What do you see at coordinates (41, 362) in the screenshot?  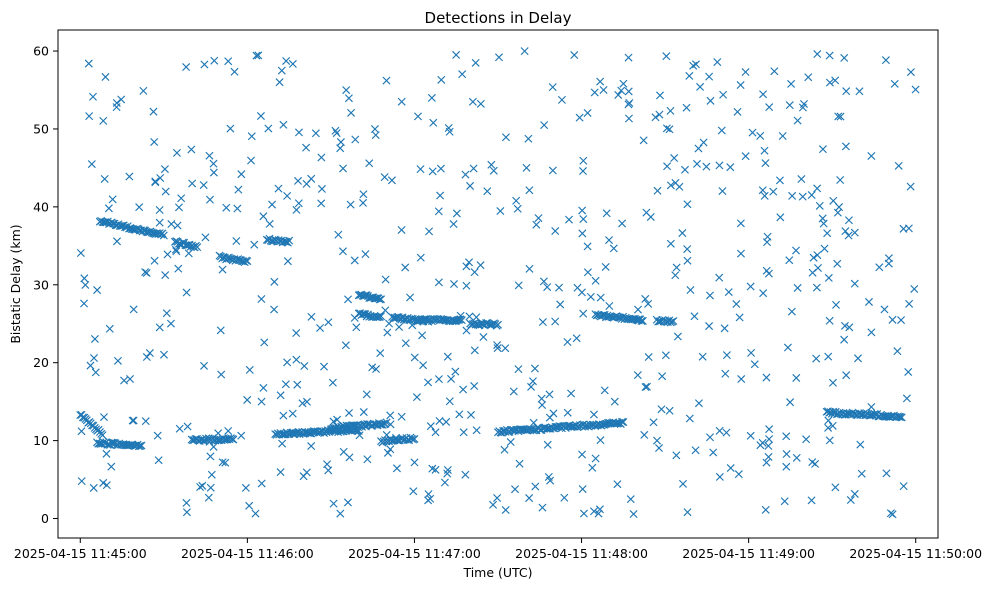 I see `y-tick-label: 20` at bounding box center [41, 362].